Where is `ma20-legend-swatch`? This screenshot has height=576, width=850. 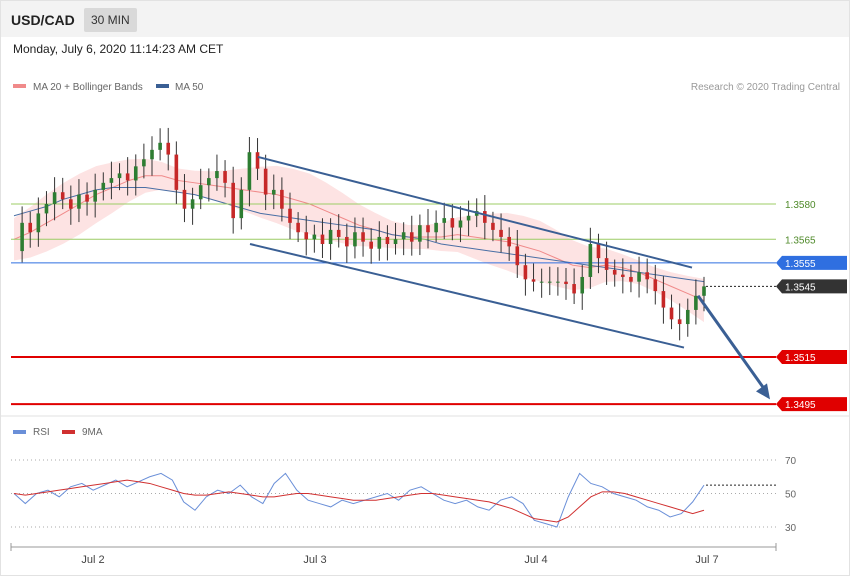 ma20-legend-swatch is located at coordinates (19, 86).